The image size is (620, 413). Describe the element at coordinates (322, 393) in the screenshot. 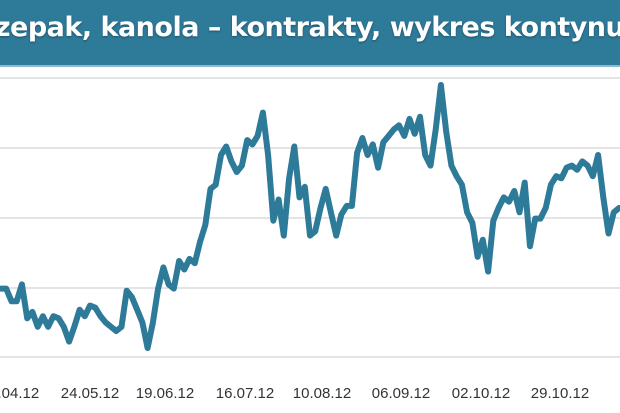

I see `x-tick-label: 10.08.12` at that location.